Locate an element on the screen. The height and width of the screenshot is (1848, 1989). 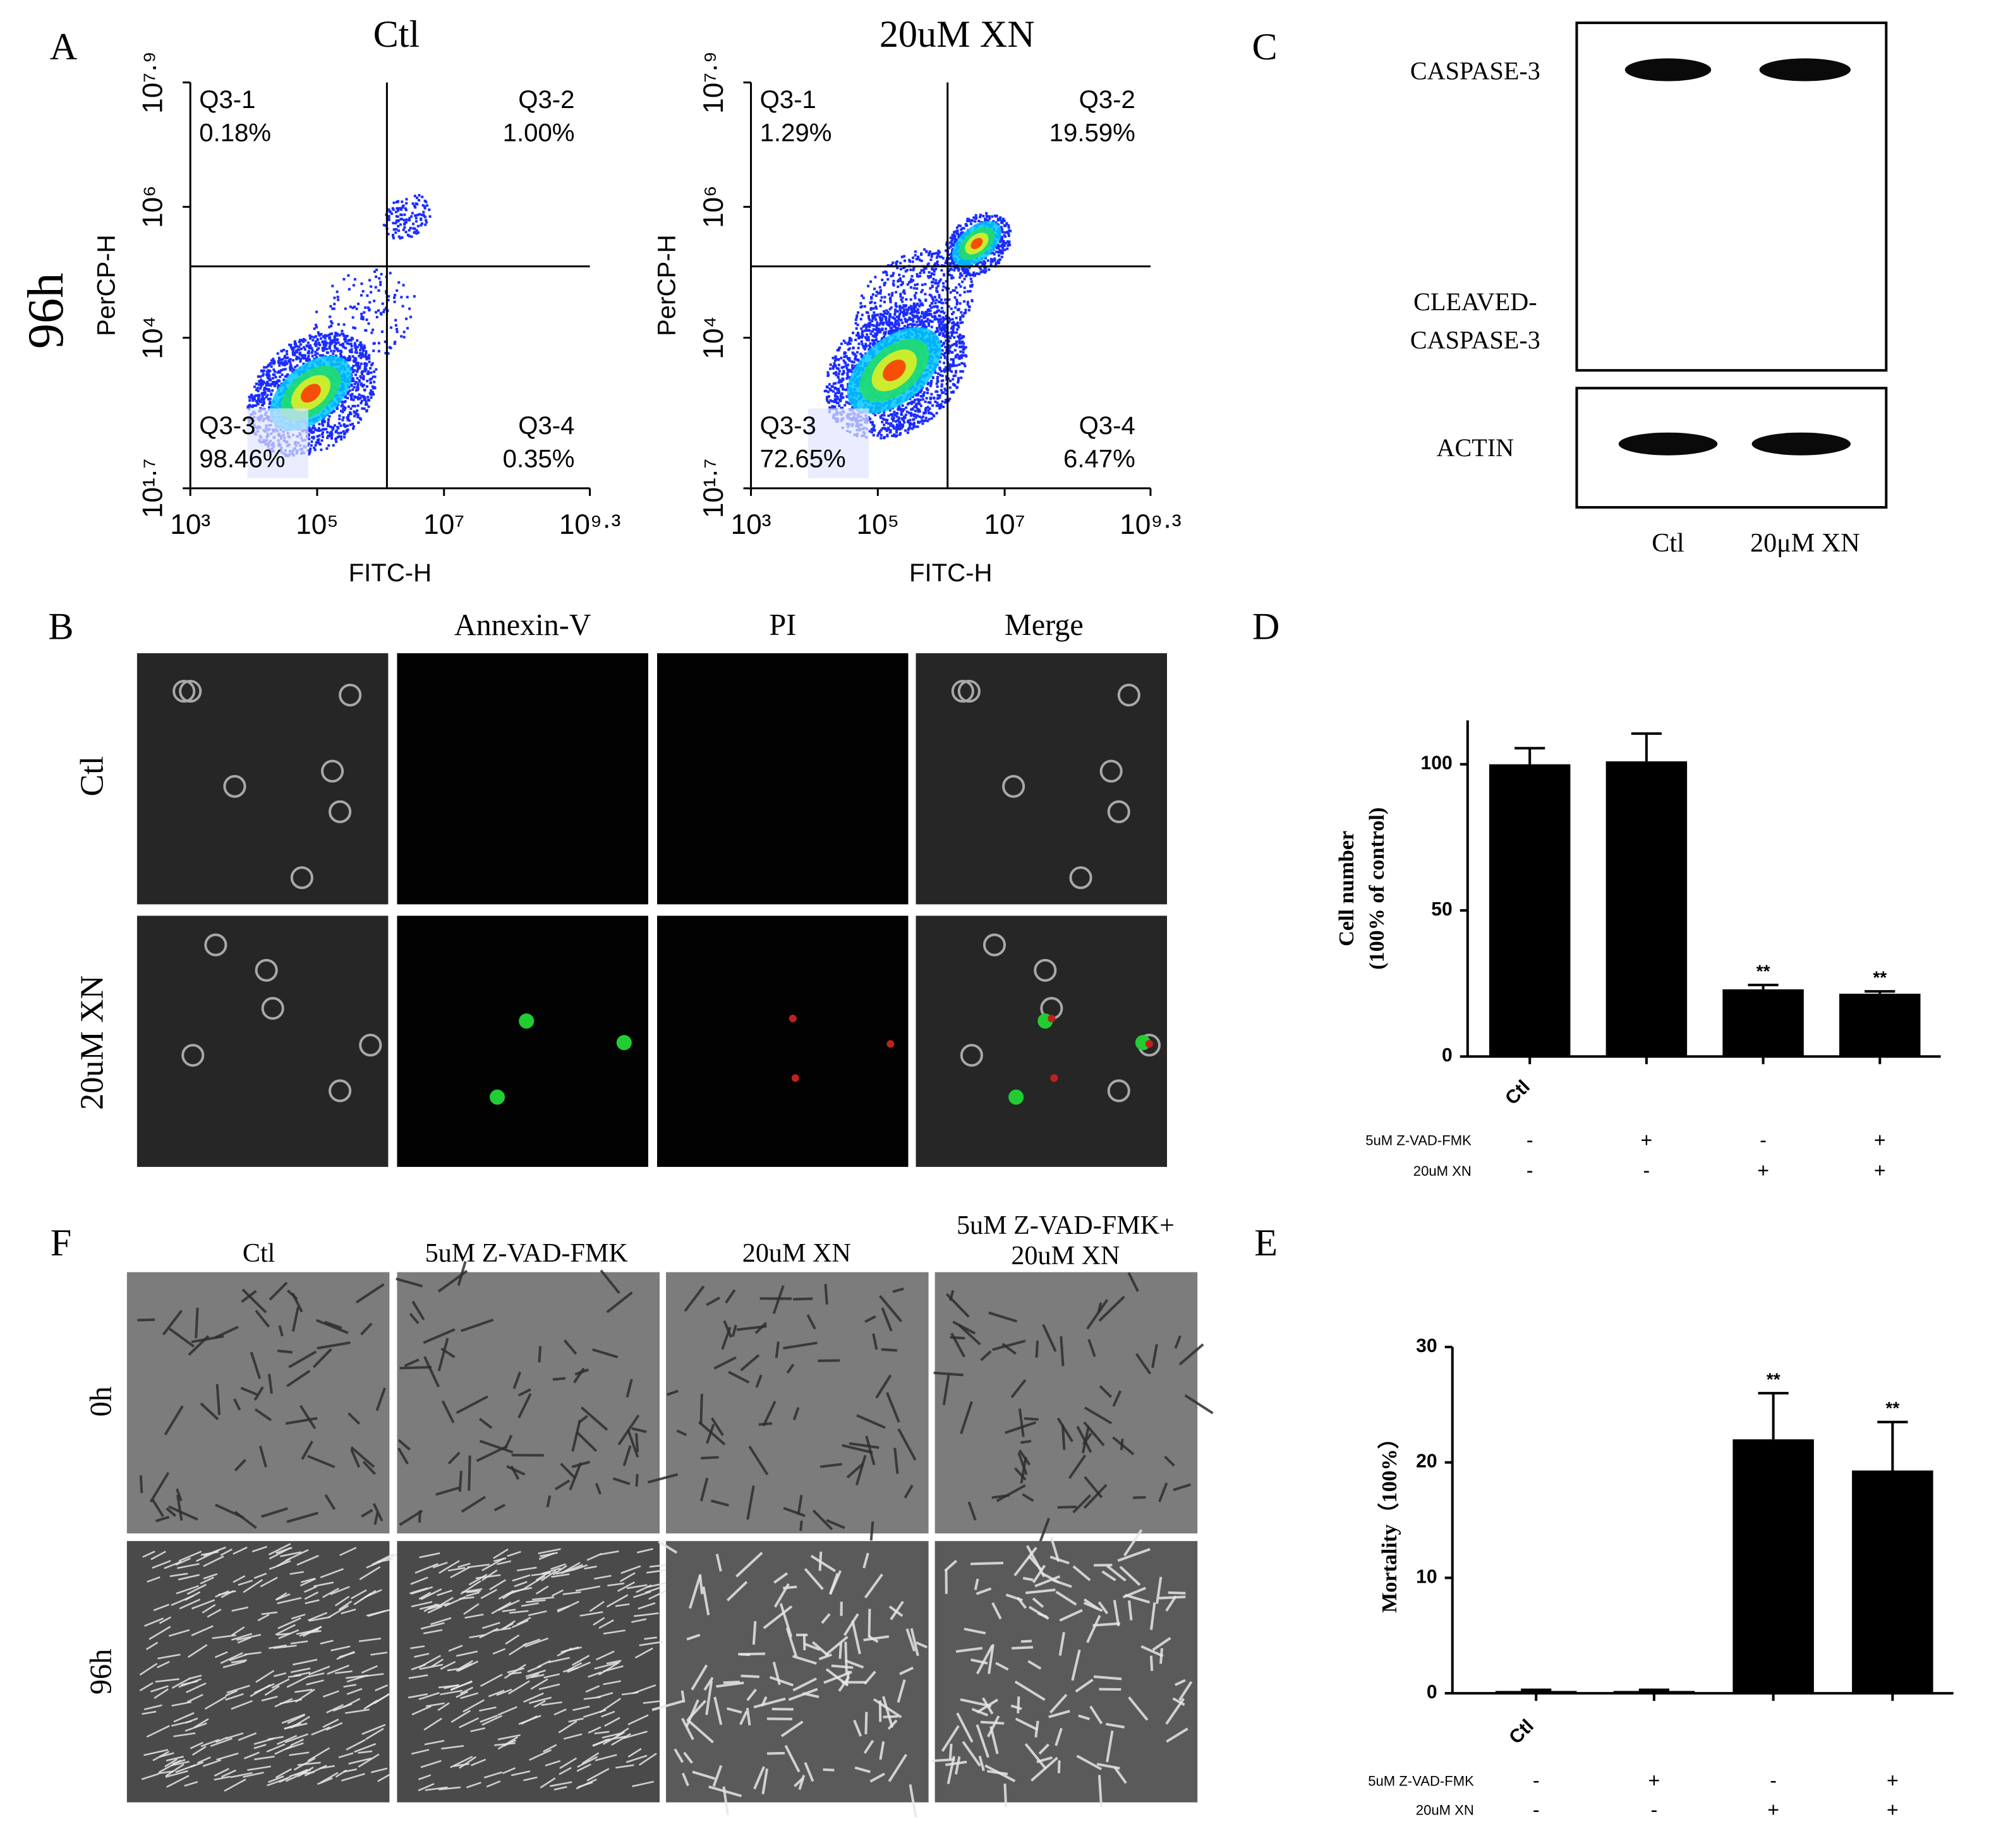
condition-mark: + is located at coordinates (1880, 1170).